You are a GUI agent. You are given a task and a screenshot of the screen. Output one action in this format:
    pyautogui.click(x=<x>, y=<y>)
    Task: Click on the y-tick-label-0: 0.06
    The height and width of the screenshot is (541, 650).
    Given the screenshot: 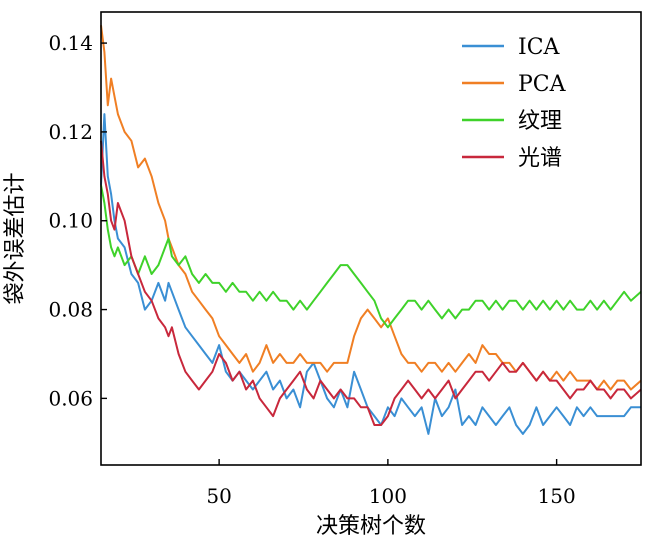 What is the action you would take?
    pyautogui.click(x=70, y=398)
    